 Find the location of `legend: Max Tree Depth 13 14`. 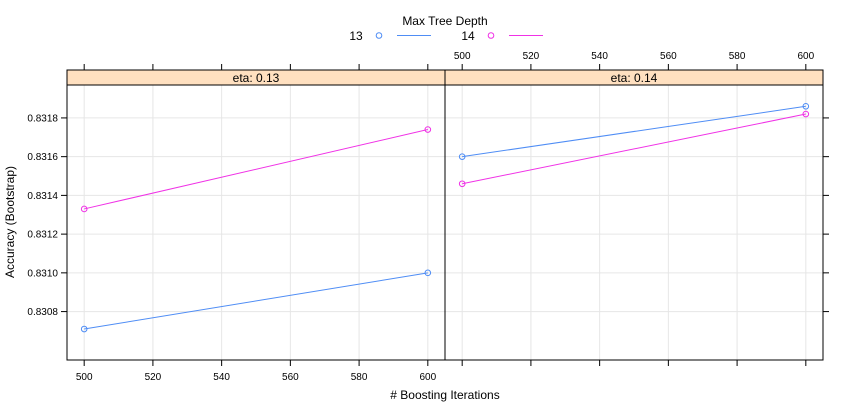

legend: Max Tree Depth 13 14 is located at coordinates (446, 28).